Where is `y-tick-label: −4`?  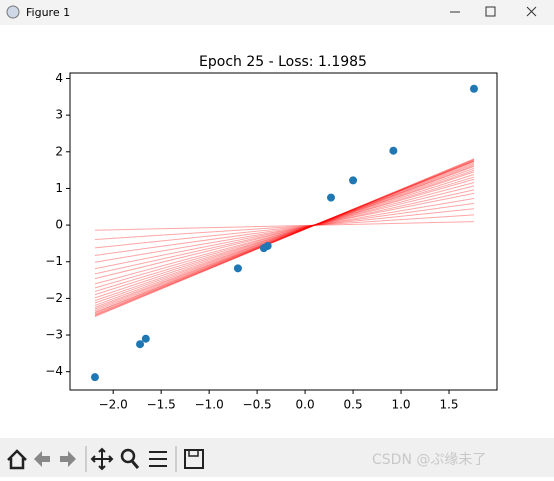
y-tick-label: −4 is located at coordinates (54, 371).